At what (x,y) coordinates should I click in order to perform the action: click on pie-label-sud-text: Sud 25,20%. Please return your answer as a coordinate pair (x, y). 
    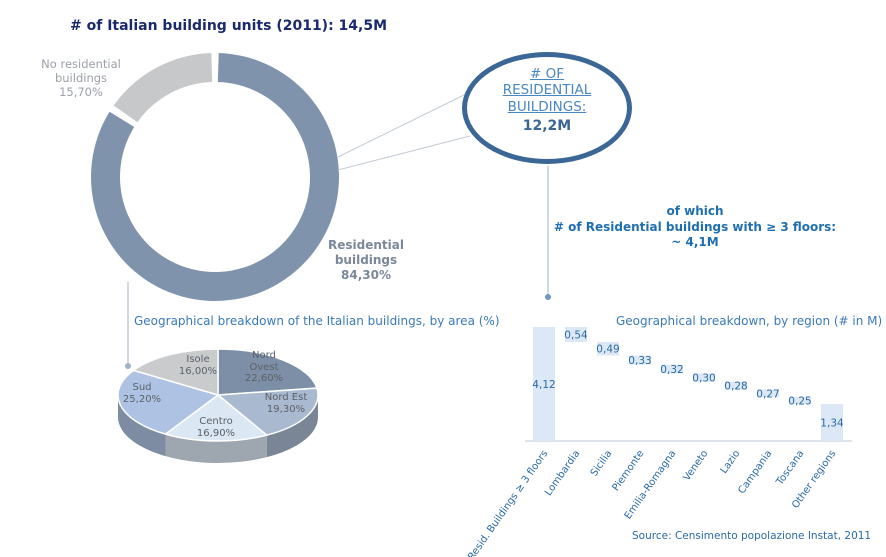
    Looking at the image, I should click on (142, 393).